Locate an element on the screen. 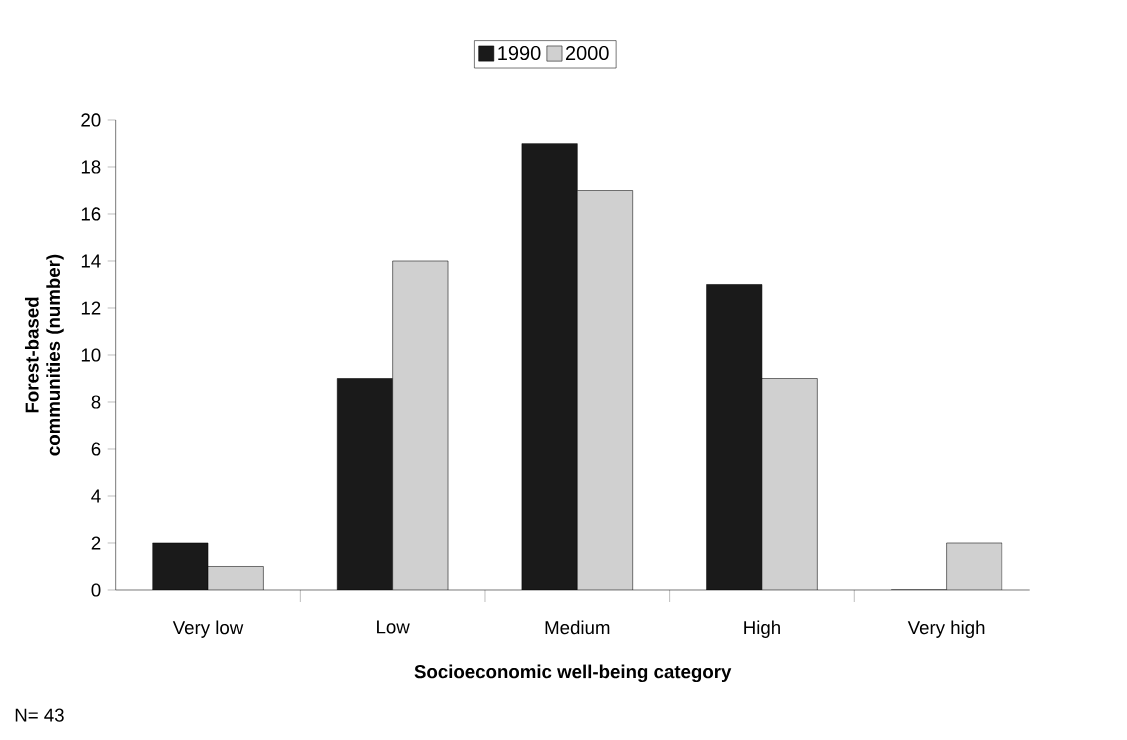 The image size is (1127, 740). y-tick-label: 2 is located at coordinates (96, 543).